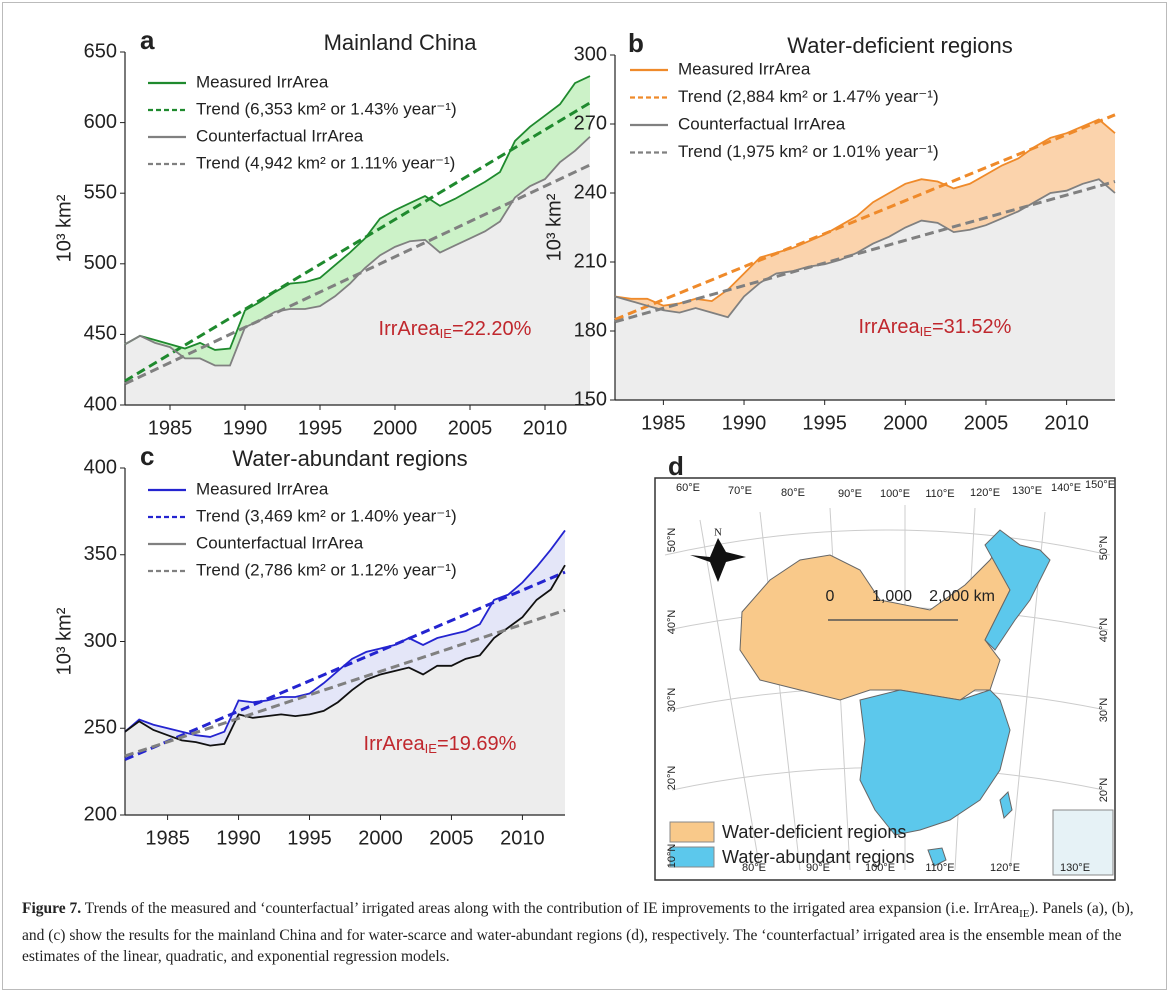  Describe the element at coordinates (1075, 868) in the screenshot. I see `lon-label: 130°E` at that location.